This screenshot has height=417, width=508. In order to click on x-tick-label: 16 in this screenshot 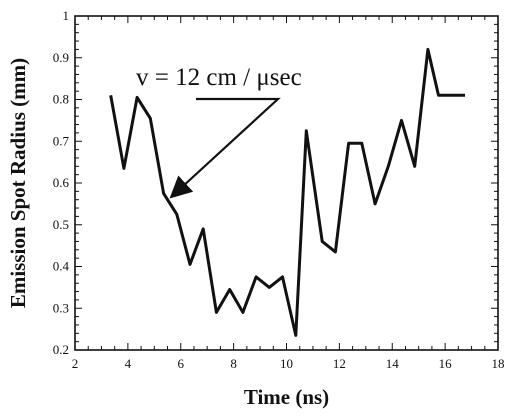, I will do `click(446, 363)`.